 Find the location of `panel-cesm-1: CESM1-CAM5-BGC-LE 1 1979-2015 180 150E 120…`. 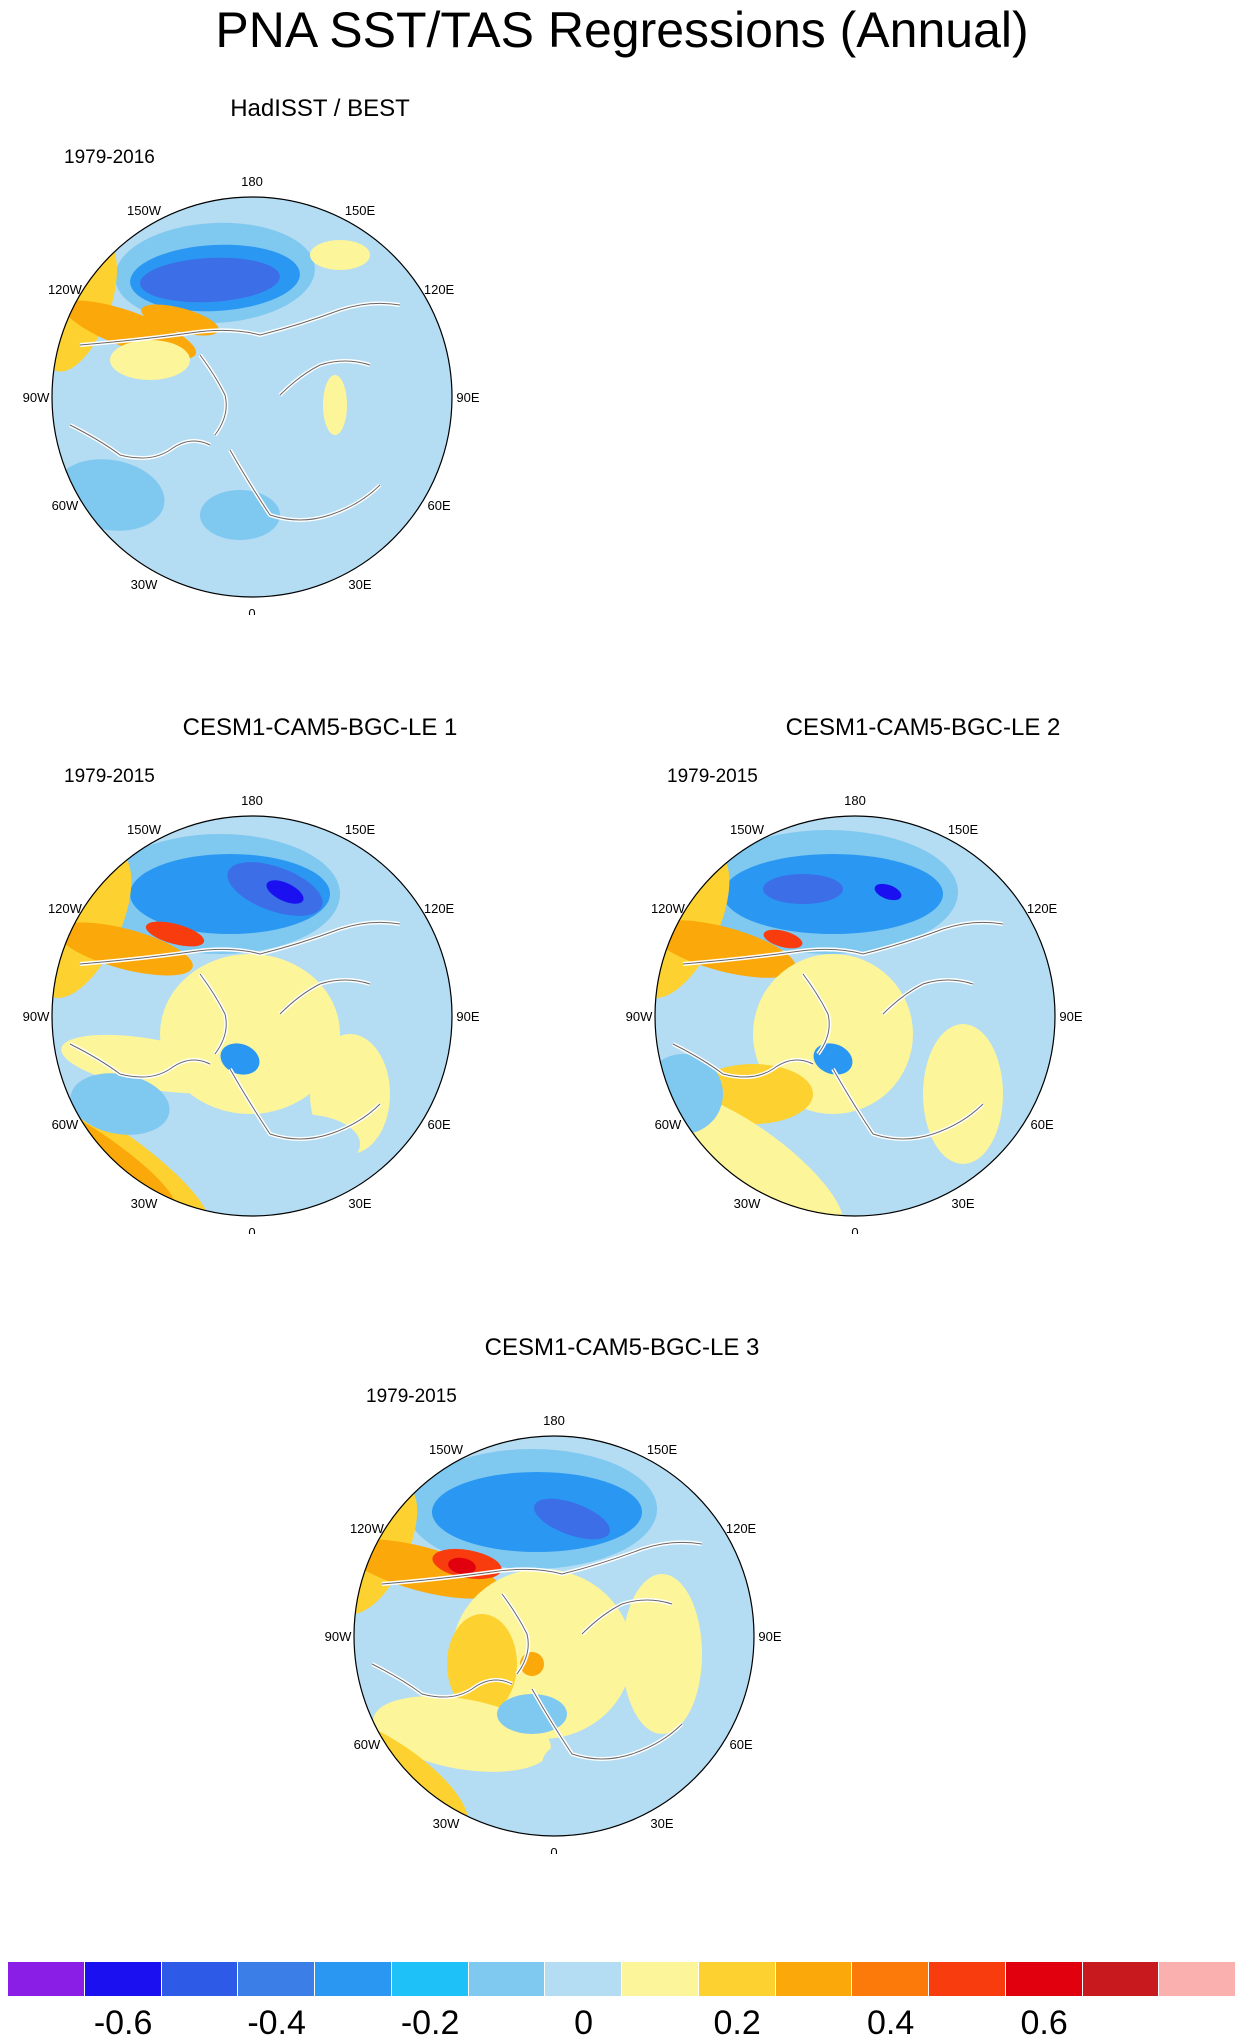

panel-cesm-1: CESM1-CAM5-BGC-LE 1 1979-2015 180 150E 120… is located at coordinates (311, 994).